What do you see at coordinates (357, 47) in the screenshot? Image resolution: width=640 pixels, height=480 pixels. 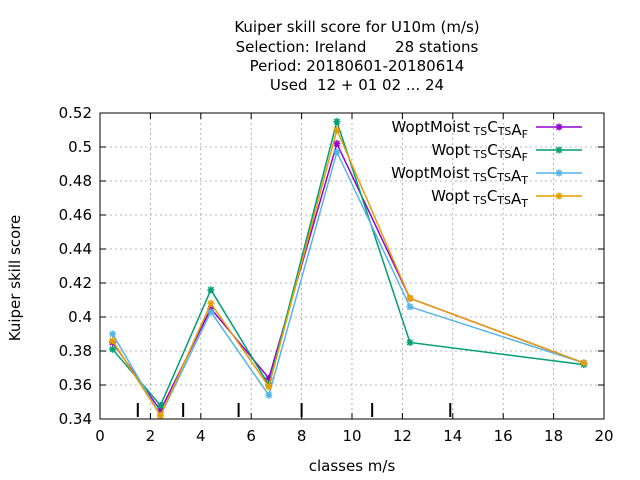 I see `title-line-2: Selection: Ireland 28 stations` at bounding box center [357, 47].